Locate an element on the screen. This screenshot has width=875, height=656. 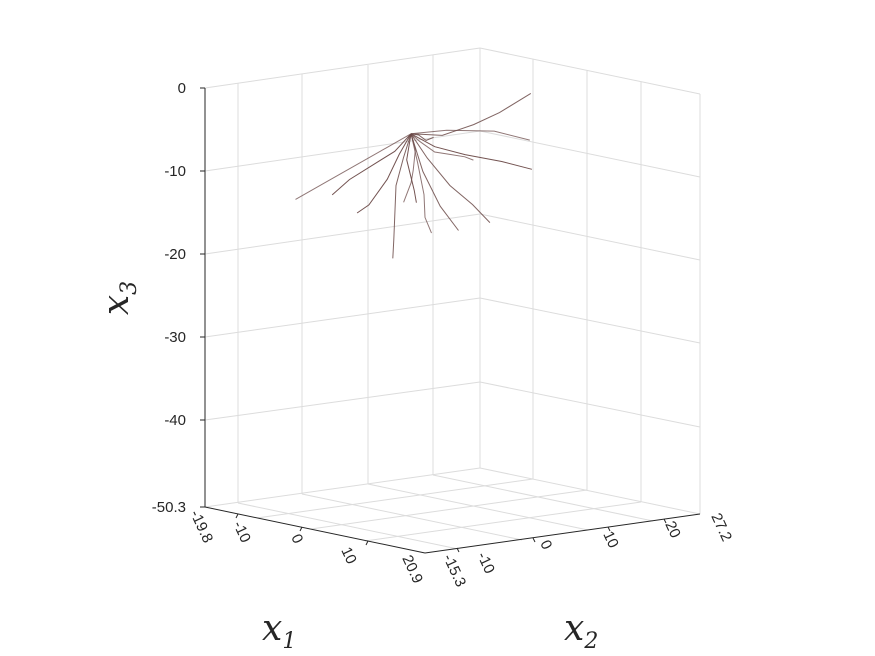
x1-axis-label: x1 is located at coordinates (279, 631).